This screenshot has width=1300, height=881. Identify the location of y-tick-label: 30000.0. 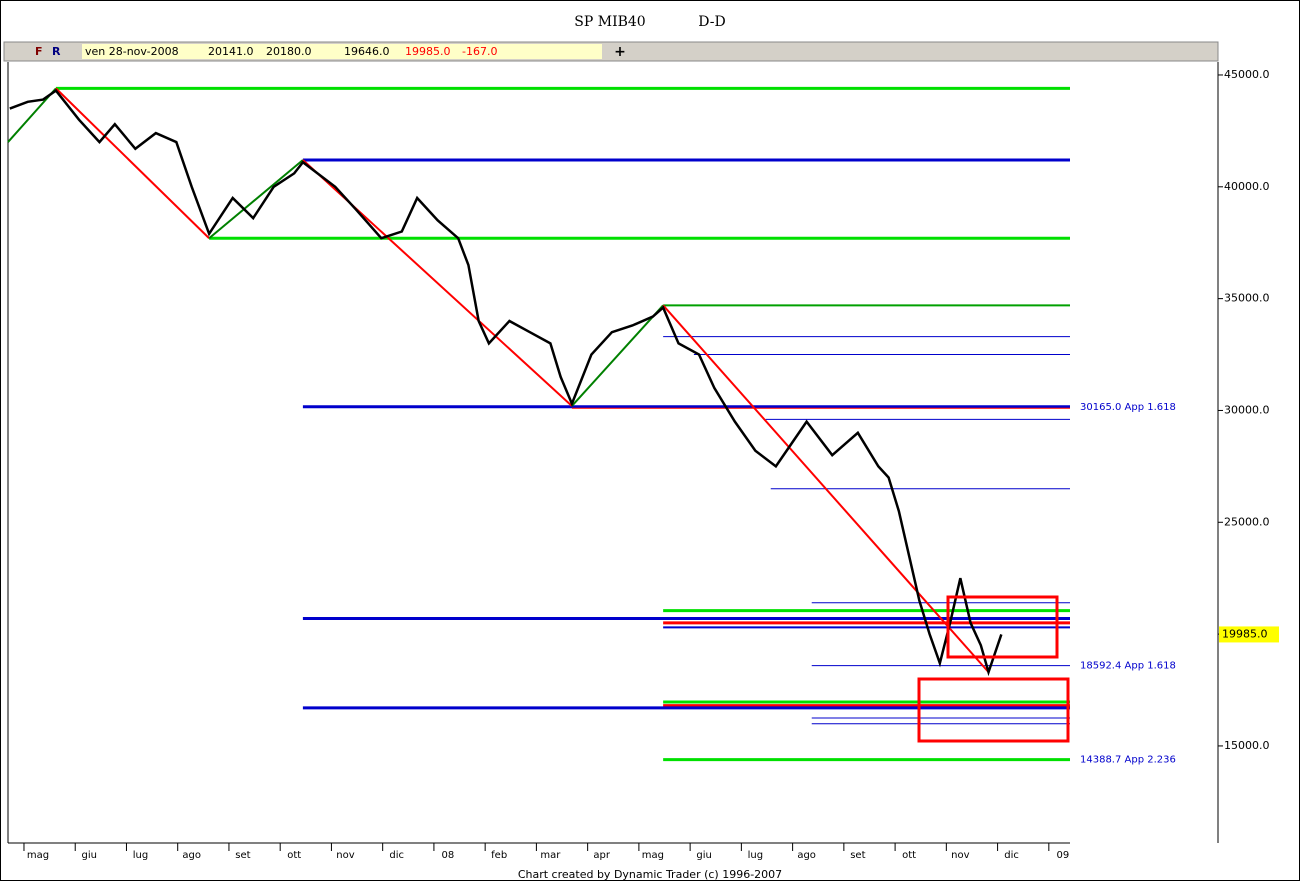
(1247, 409).